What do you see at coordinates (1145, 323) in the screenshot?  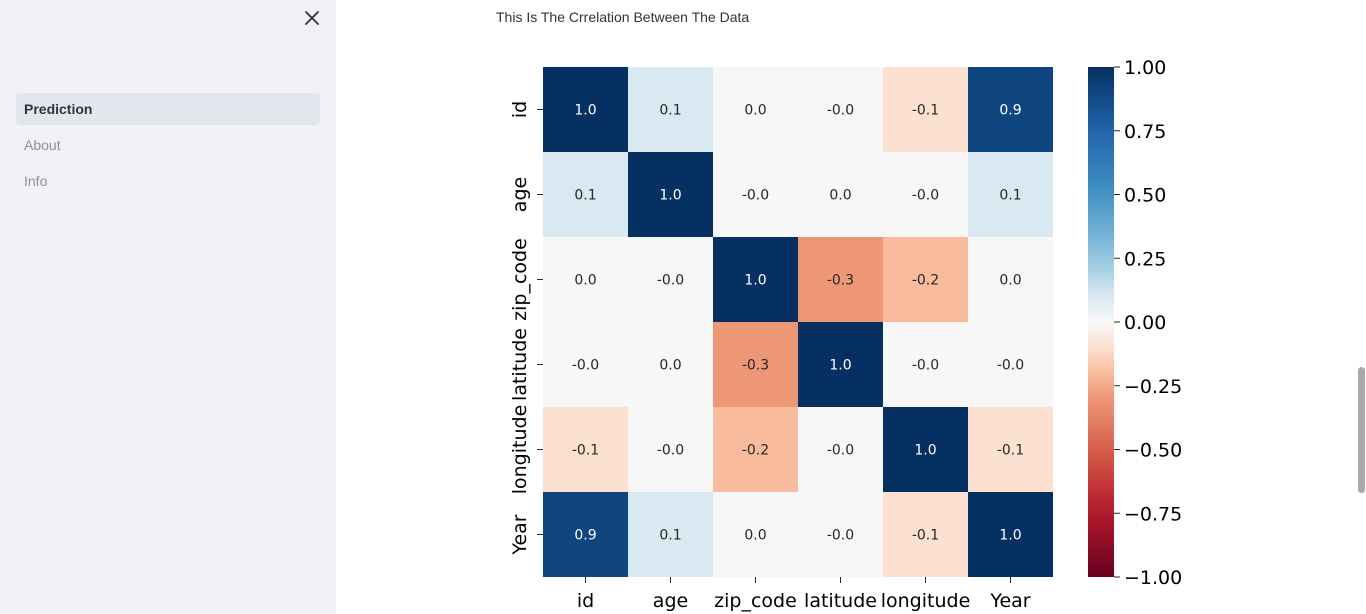 I see `colorbar-tick-label: 0.00` at bounding box center [1145, 323].